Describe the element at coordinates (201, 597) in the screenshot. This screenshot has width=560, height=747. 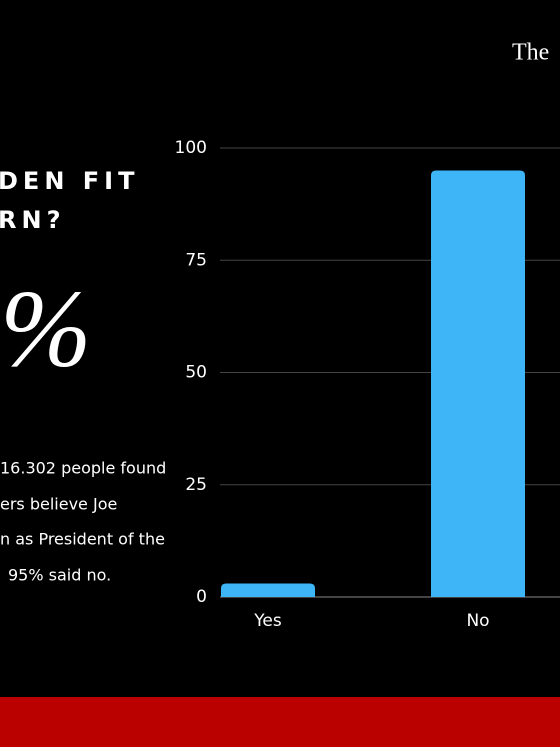
I see `y-tick-label: 0` at that location.